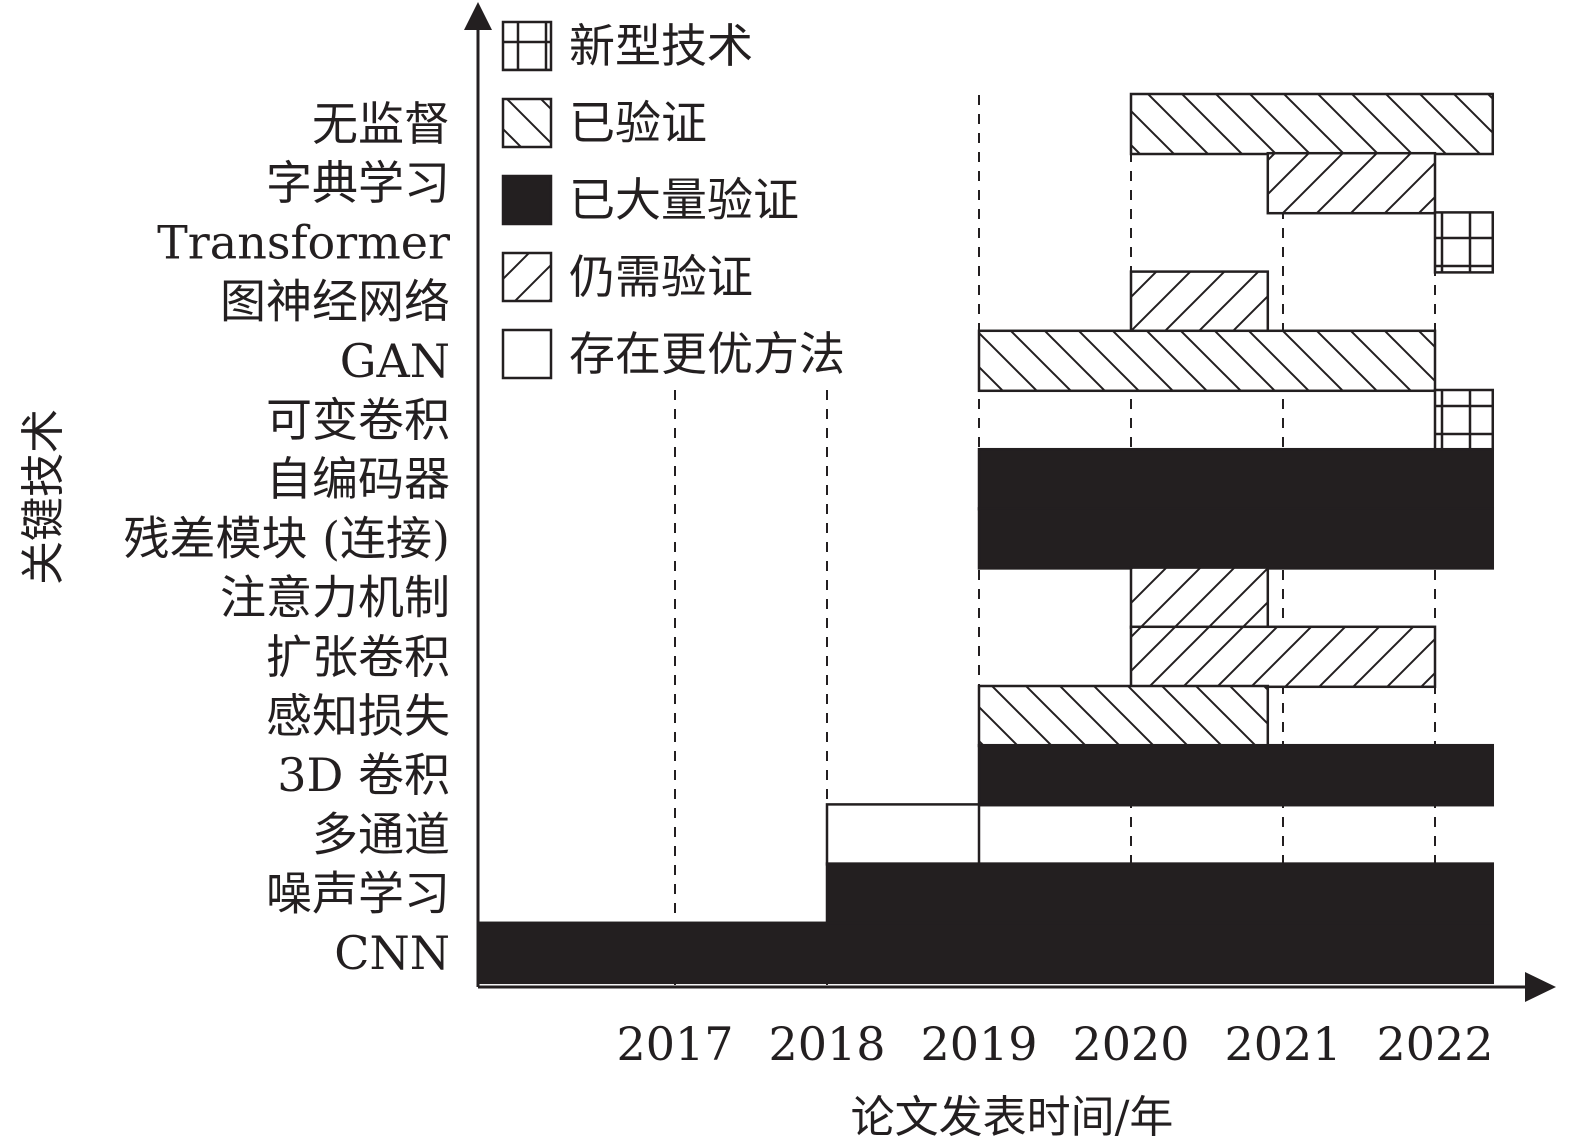 This screenshot has height=1146, width=1575. What do you see at coordinates (363, 775) in the screenshot?
I see `category-label: 3D 卷积` at bounding box center [363, 775].